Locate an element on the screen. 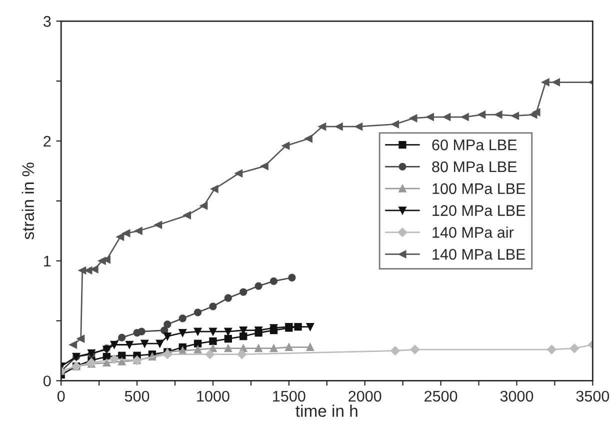 The height and width of the screenshot is (423, 611). x-tick-label: 500 is located at coordinates (137, 396).